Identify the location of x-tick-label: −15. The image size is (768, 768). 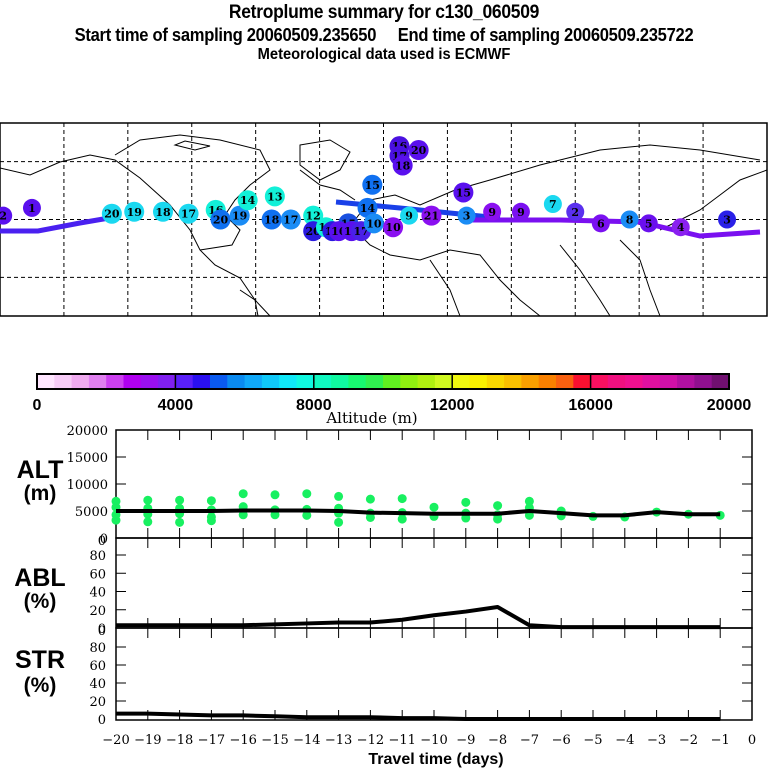
(274, 740).